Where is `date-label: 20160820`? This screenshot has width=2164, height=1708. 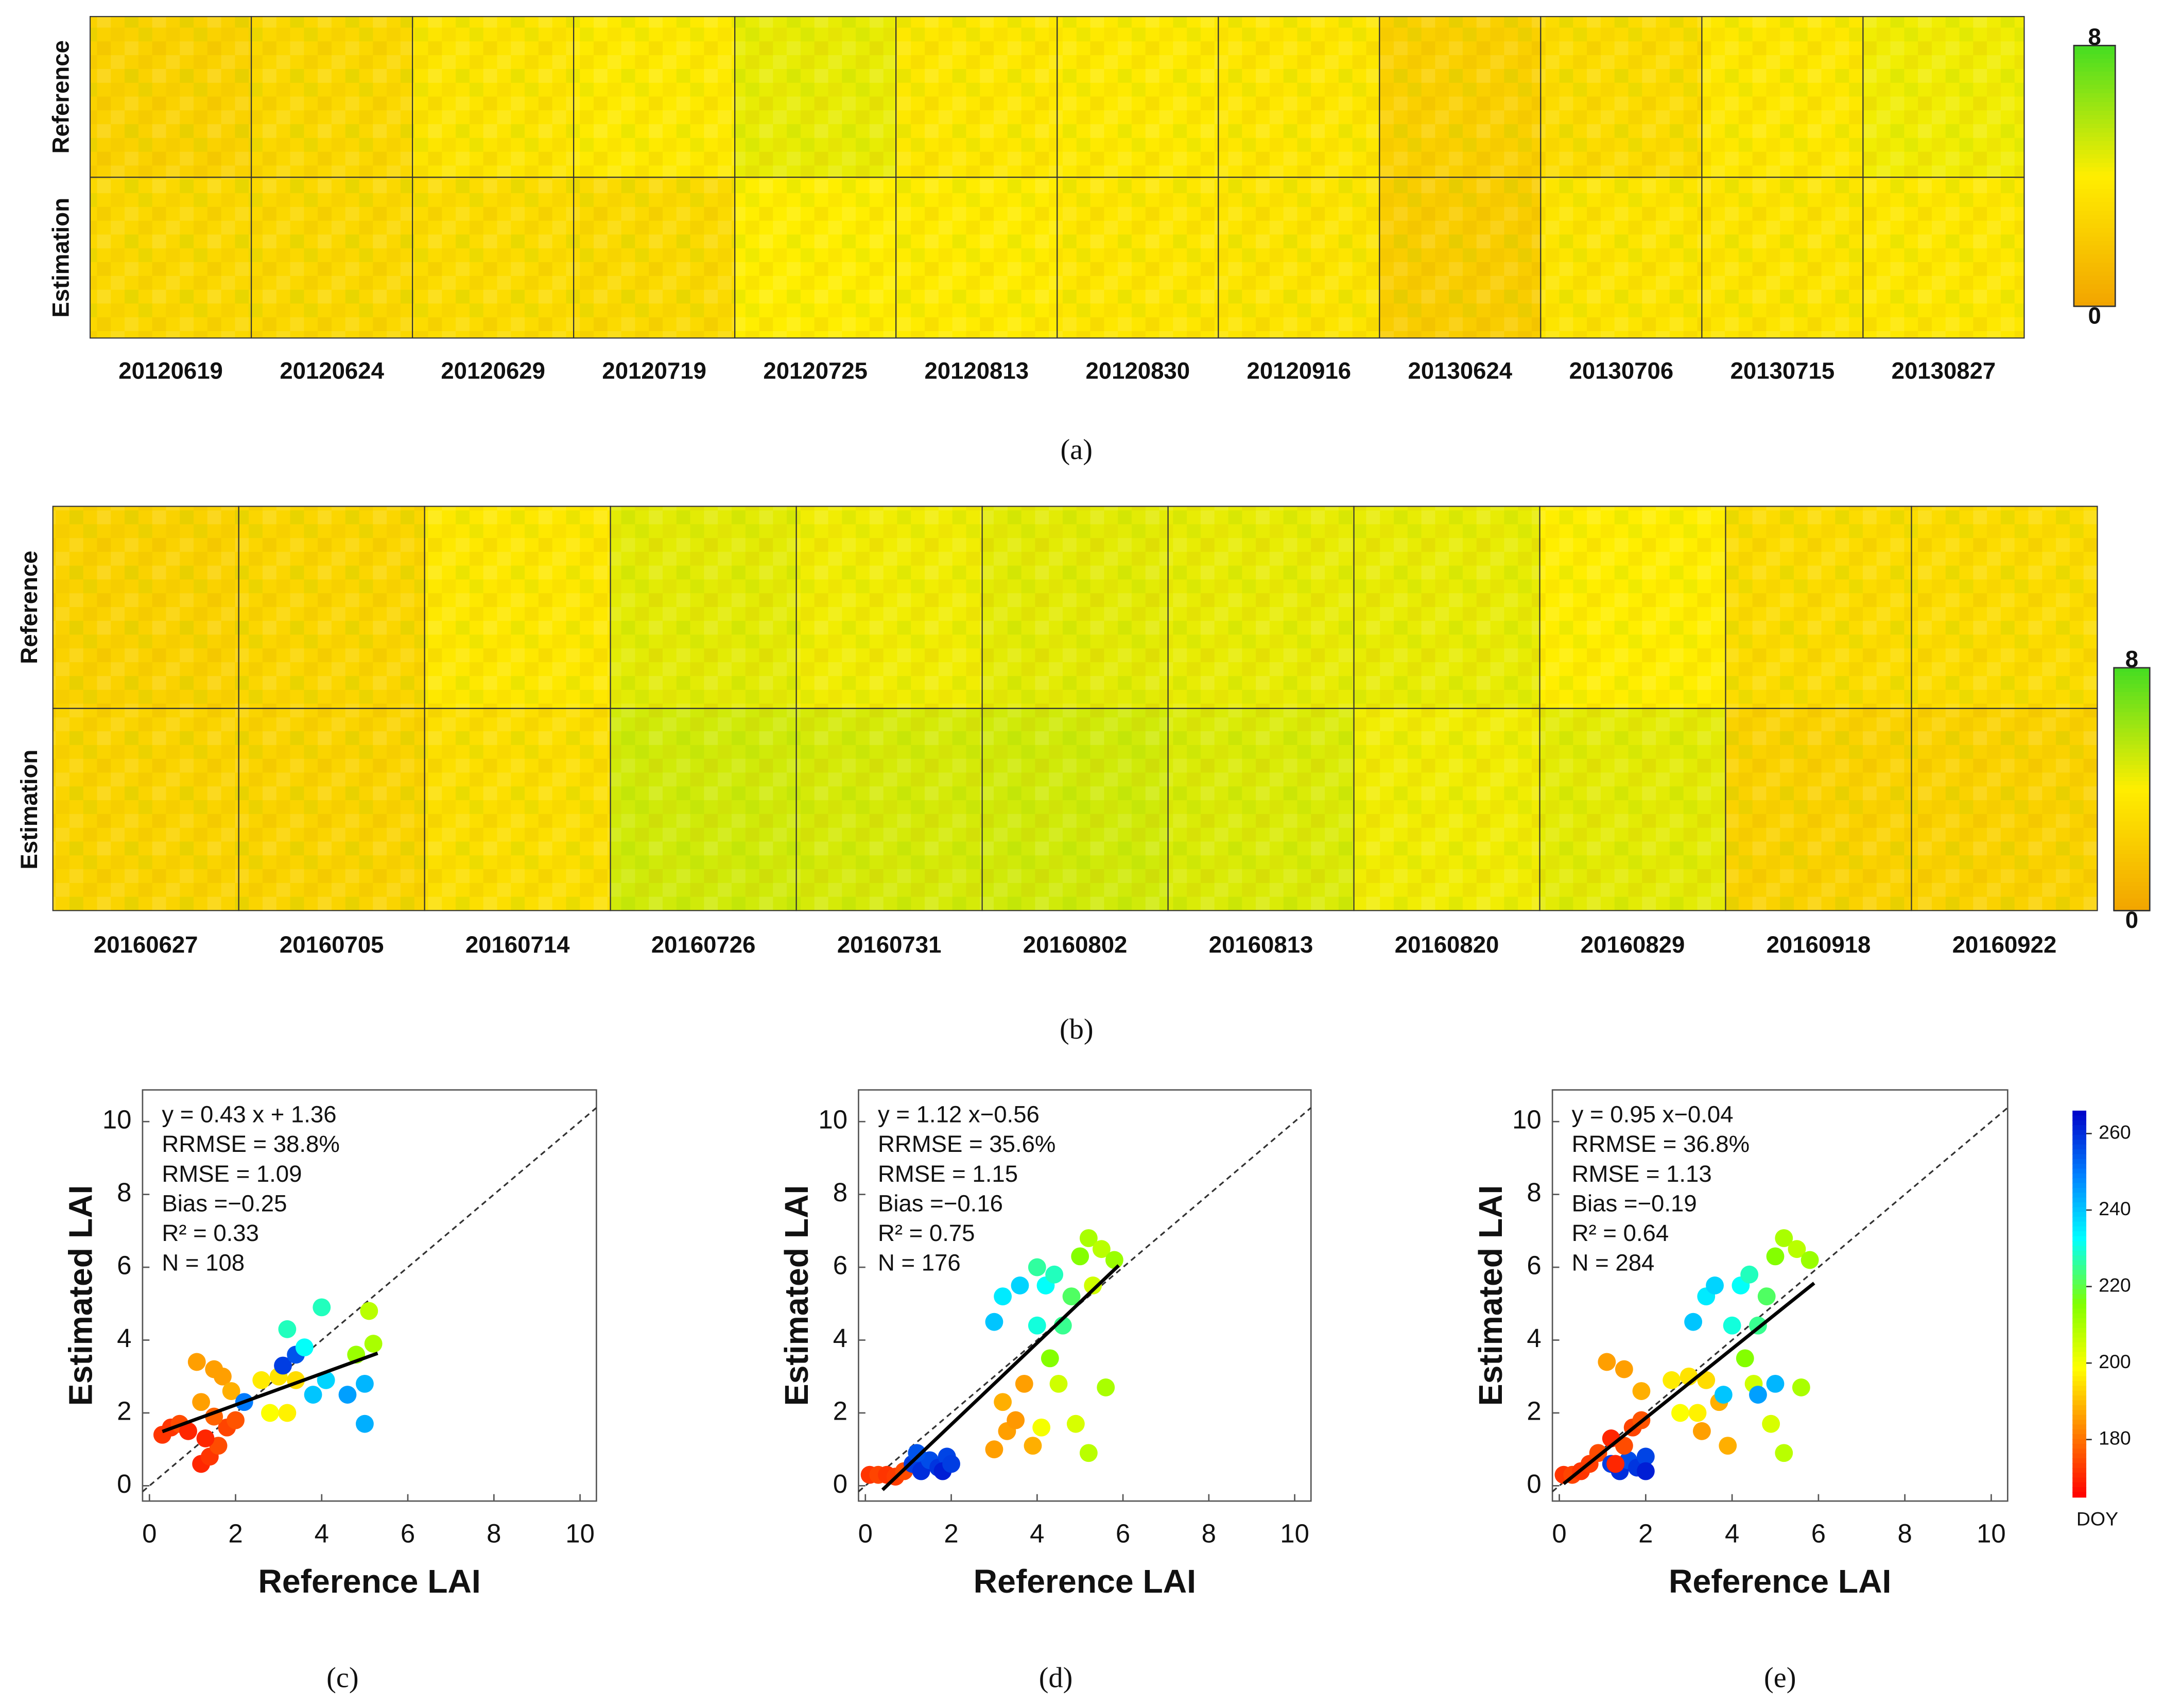
date-label: 20160820 is located at coordinates (1447, 944).